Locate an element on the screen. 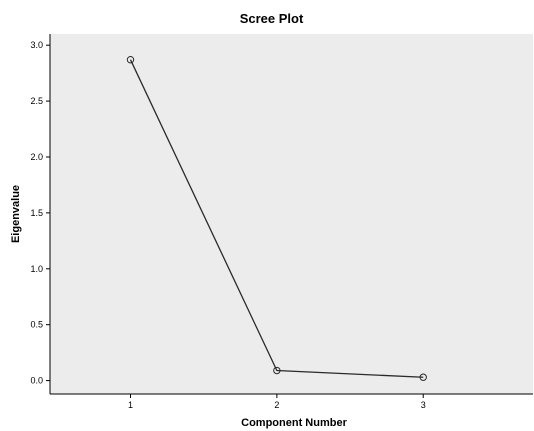 The width and height of the screenshot is (534, 431). x-tick-label: 2 is located at coordinates (276, 405).